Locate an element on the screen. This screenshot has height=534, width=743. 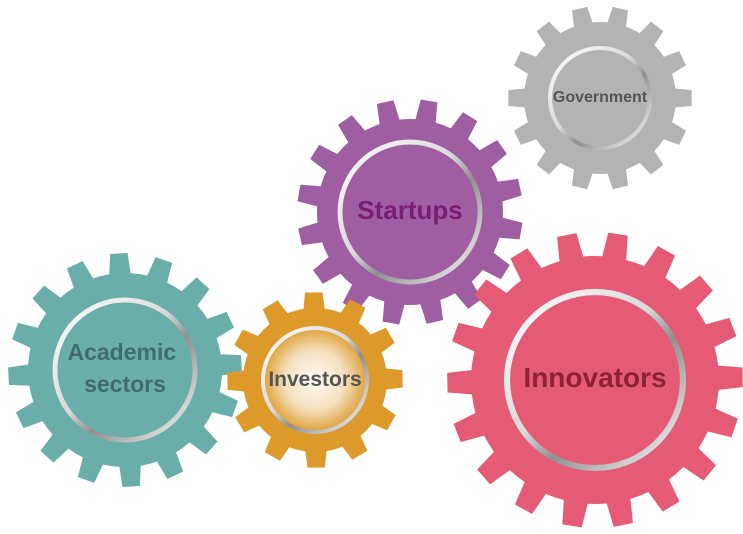
gear-innovators-label: Innovators is located at coordinates (594, 377).